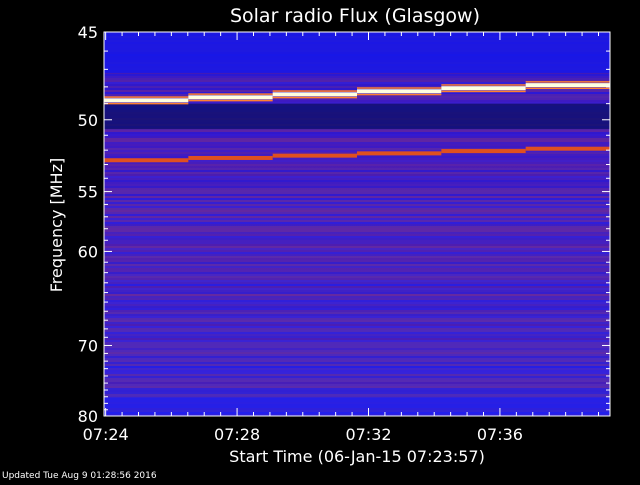  Describe the element at coordinates (88, 32) in the screenshot. I see `y-tick-label: 45` at that location.